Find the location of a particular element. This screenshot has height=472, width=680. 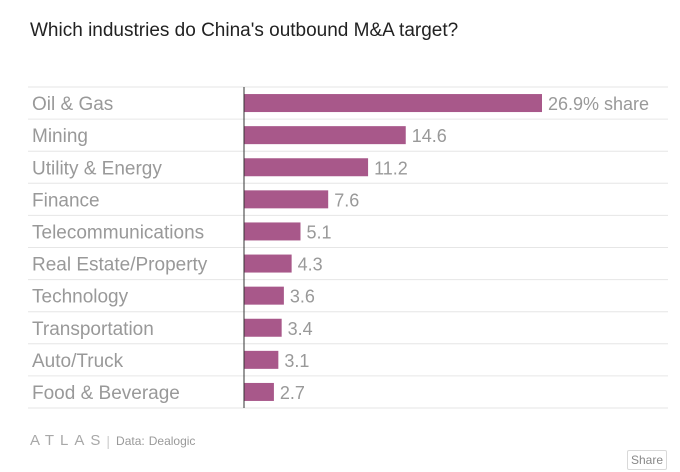

category-label: Mining is located at coordinates (60, 136).